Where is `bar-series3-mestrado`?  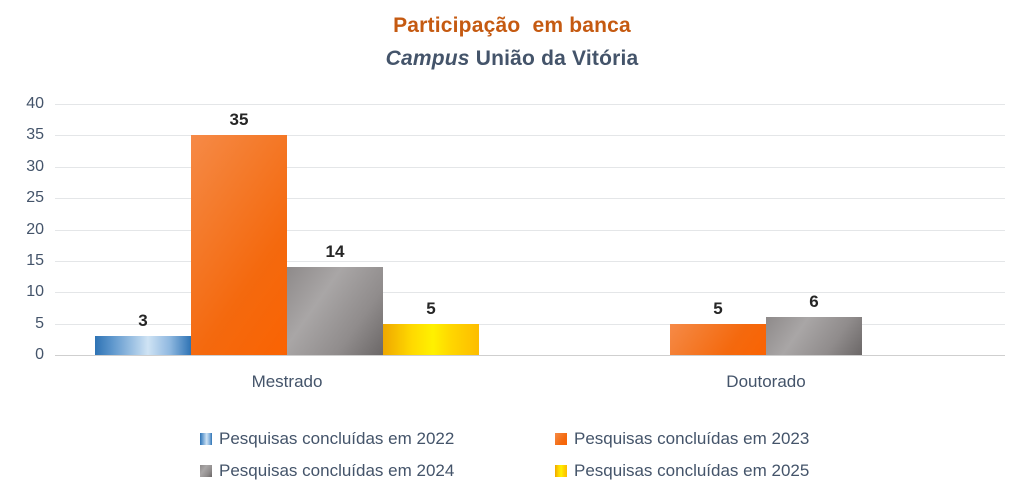
bar-series3-mestrado is located at coordinates (335, 311).